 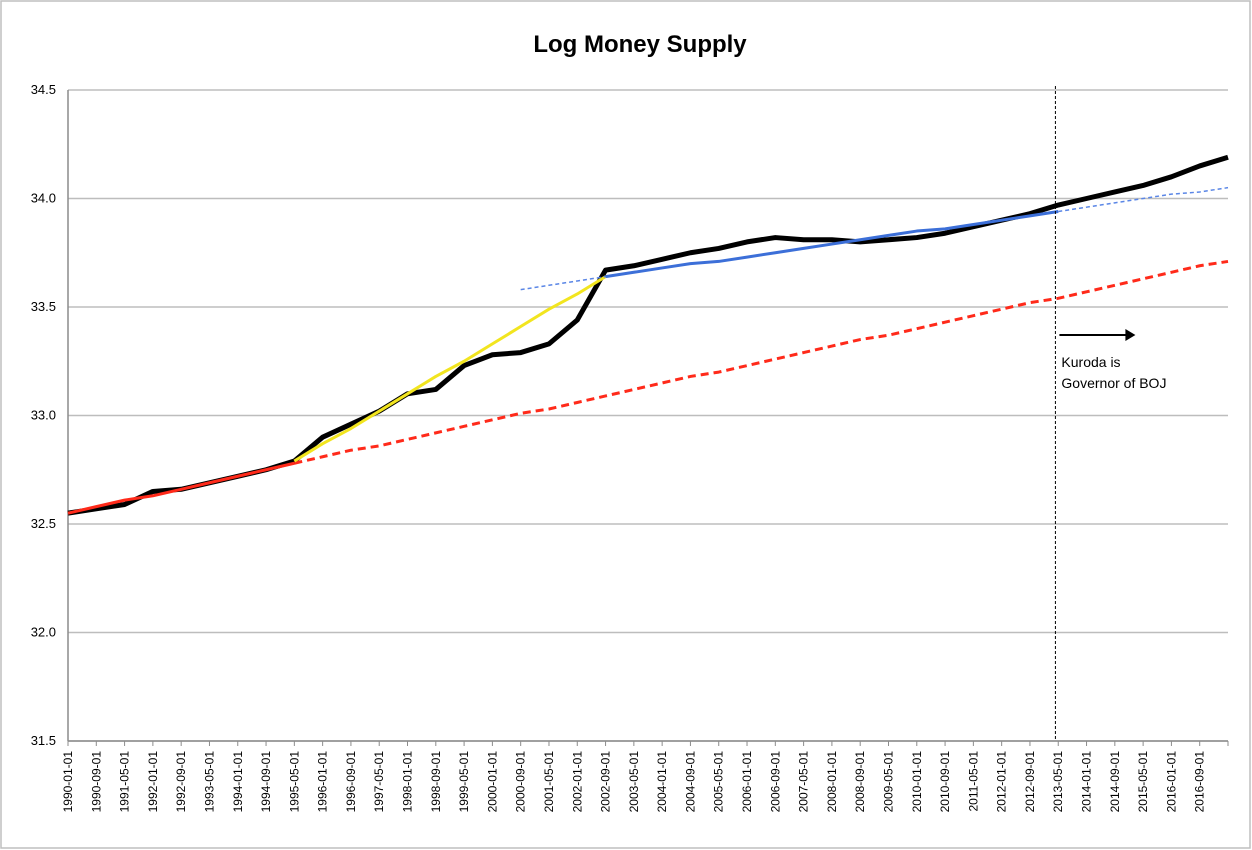 What do you see at coordinates (181, 782) in the screenshot?
I see `x-tick-label: 1992-09-01` at bounding box center [181, 782].